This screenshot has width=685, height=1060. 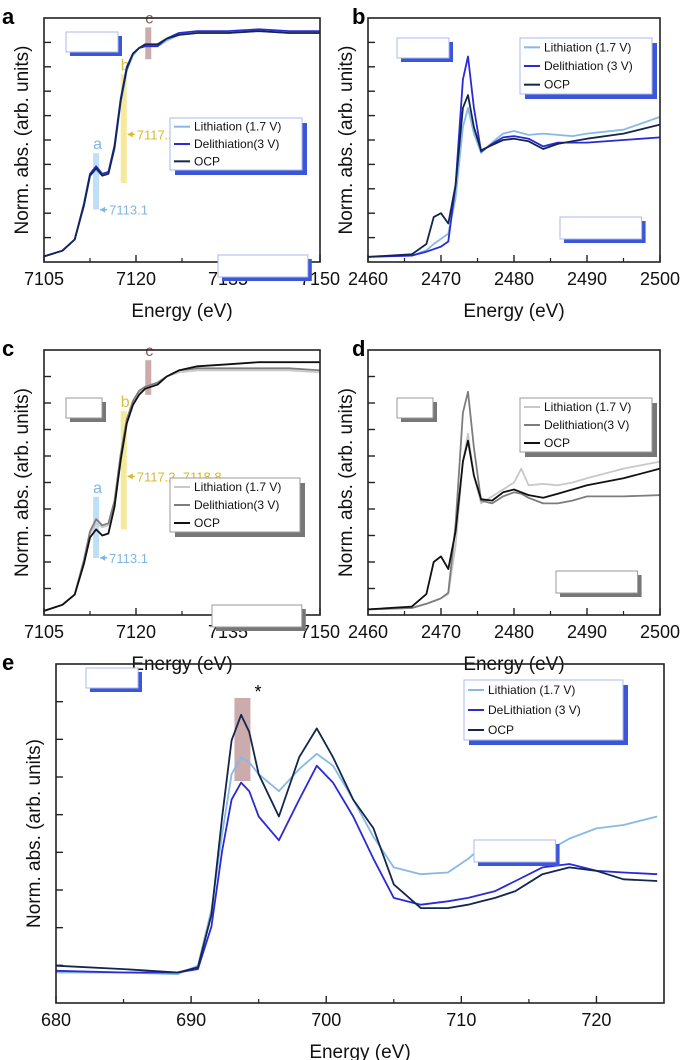 I want to click on x-tick-label: 7150, so click(x=320, y=632).